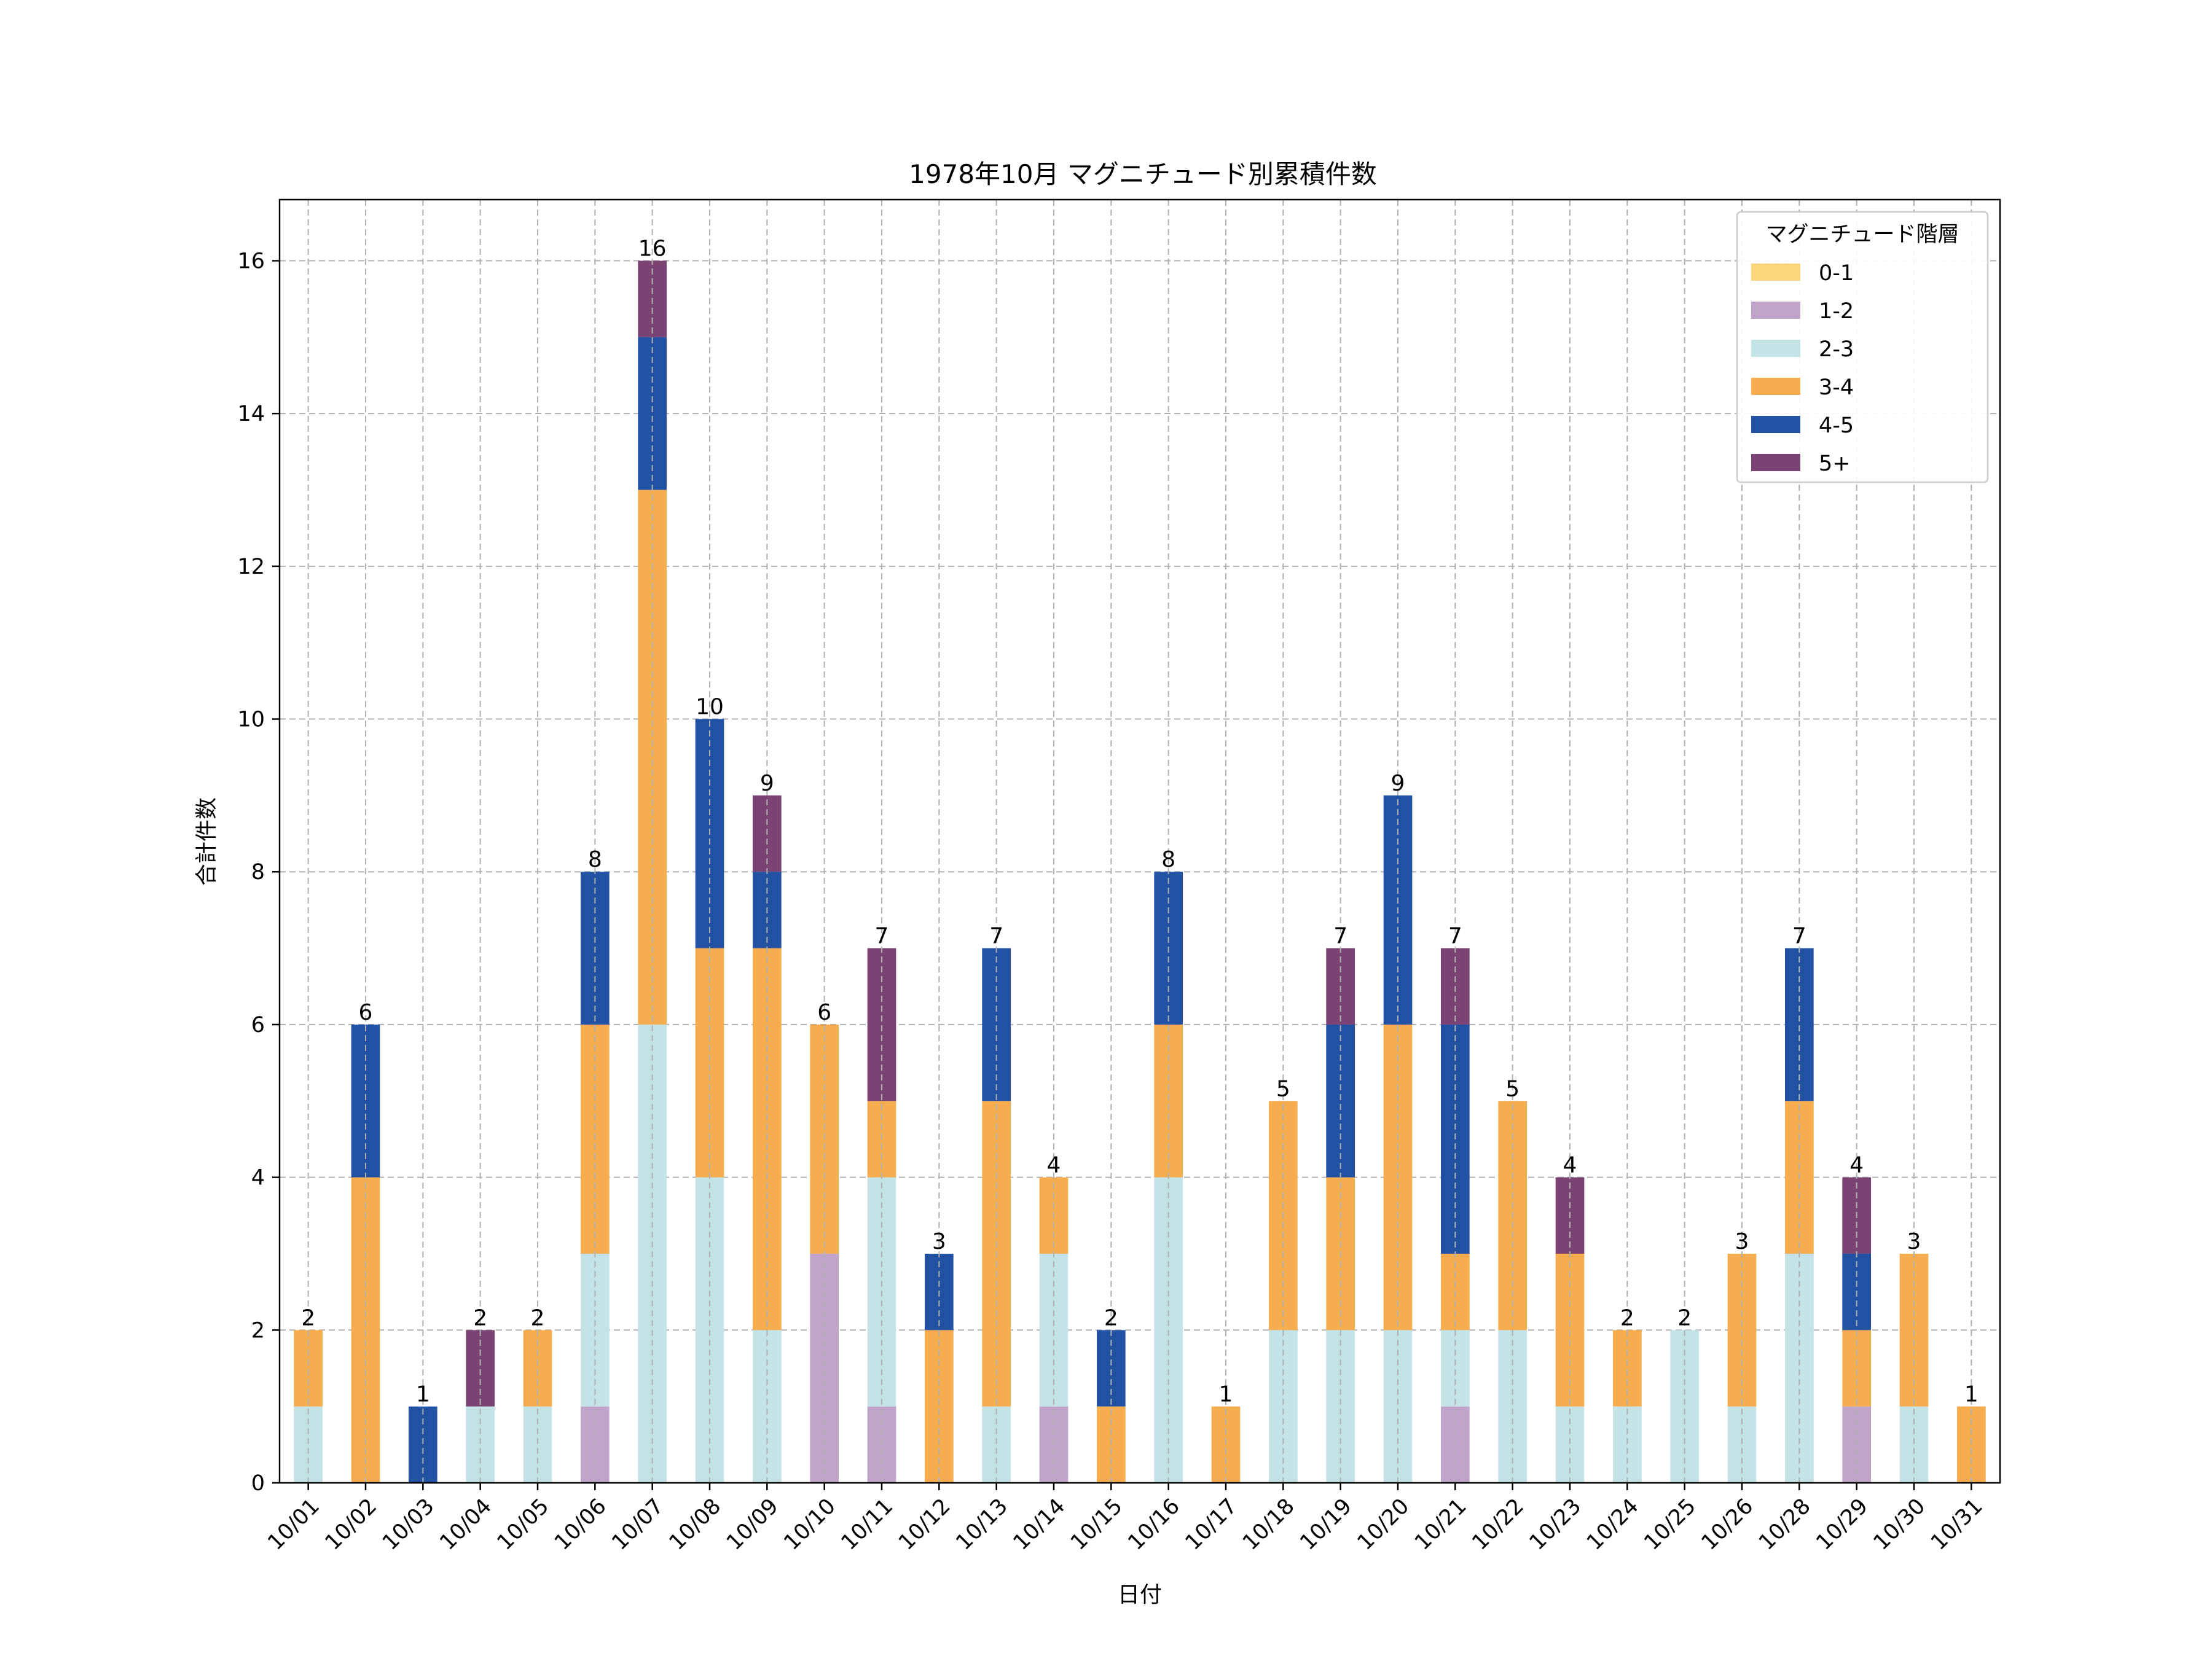 The image size is (2212, 1661). I want to click on legend-label: 1-2, so click(1836, 311).